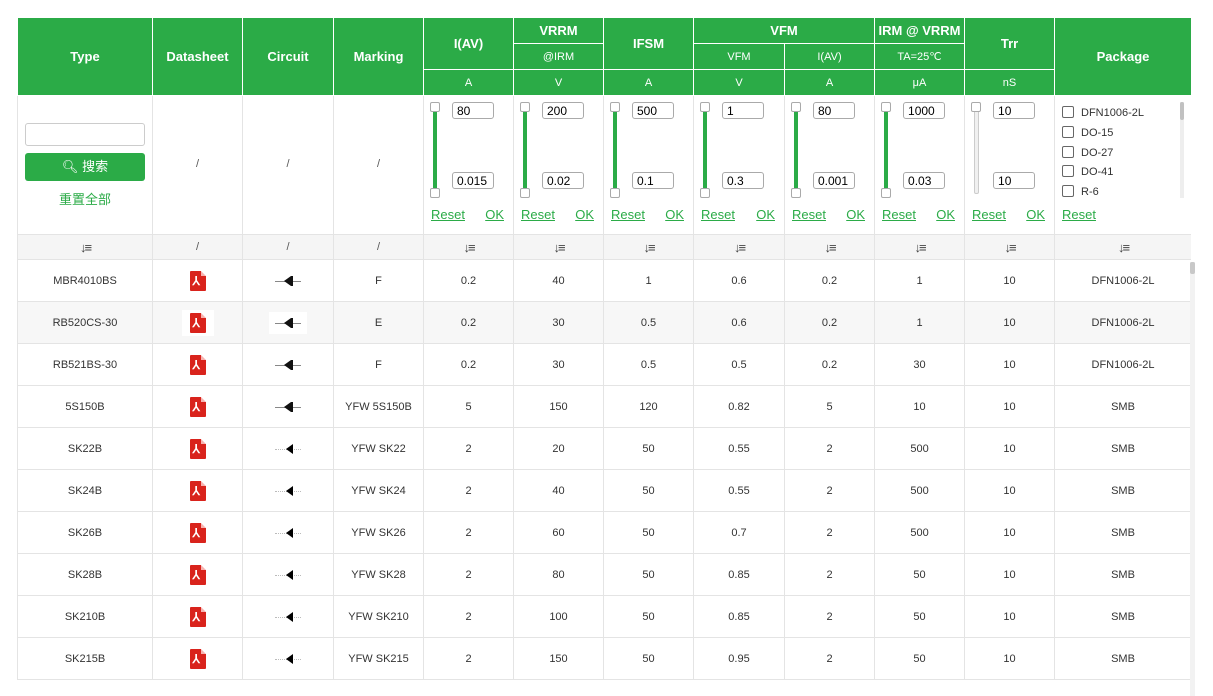  Describe the element at coordinates (558, 30) in the screenshot. I see `col-vrrm: VRRM` at that location.